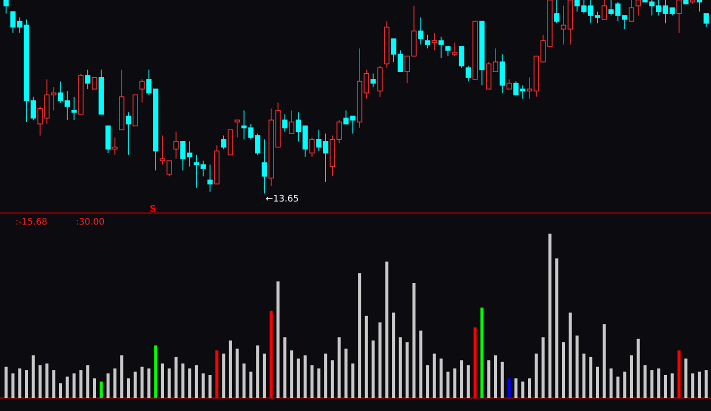 The height and width of the screenshot is (411, 711). I want to click on text: ←13.65, so click(282, 198).